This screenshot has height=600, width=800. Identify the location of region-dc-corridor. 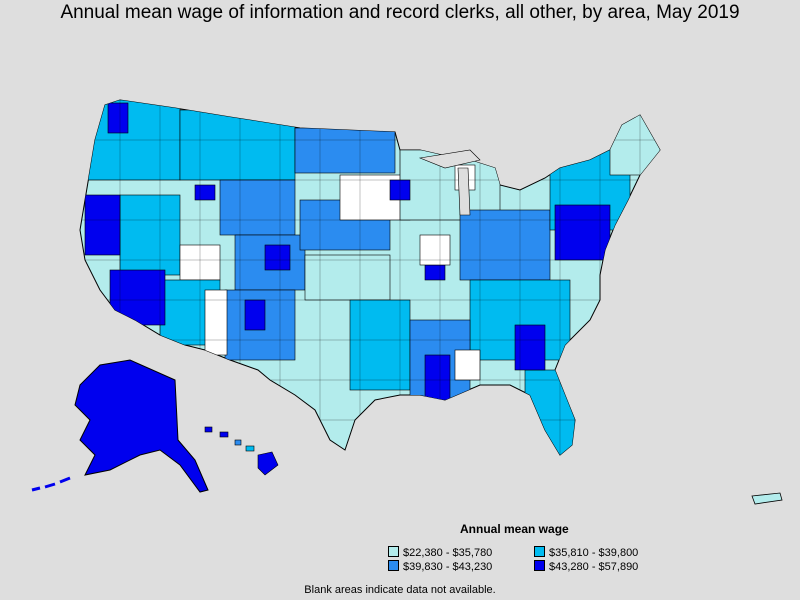
(582, 232).